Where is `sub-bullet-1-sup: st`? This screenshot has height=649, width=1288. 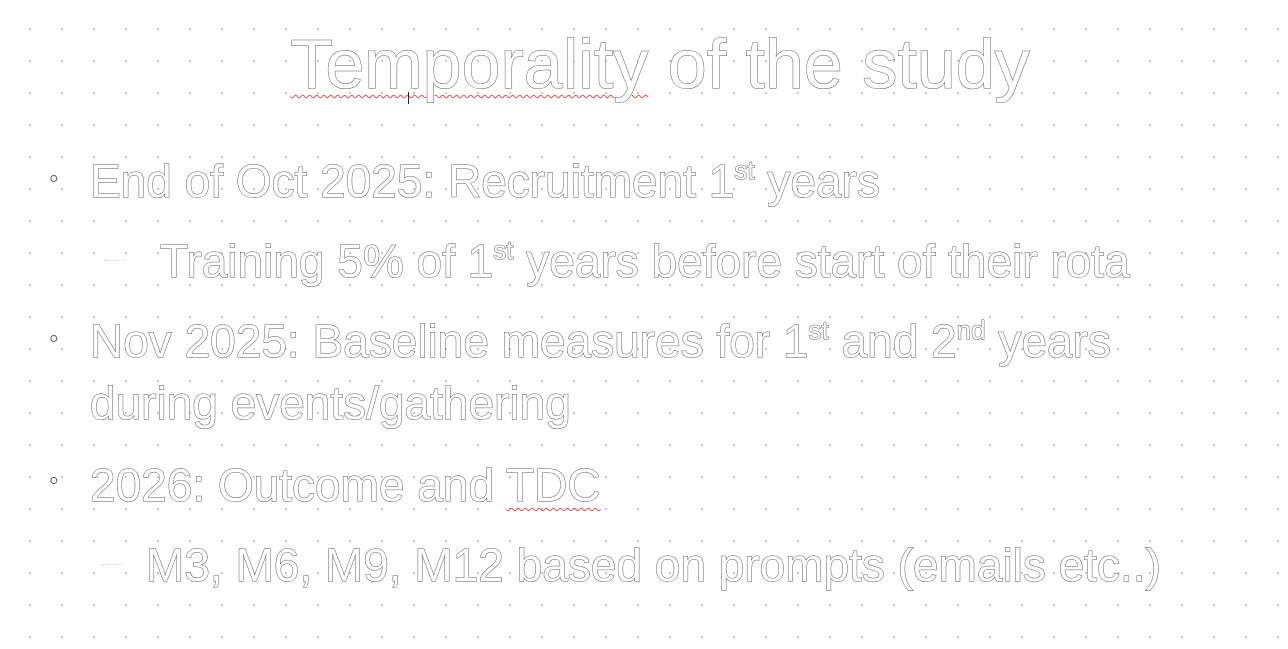
sub-bullet-1-sup: st is located at coordinates (503, 250).